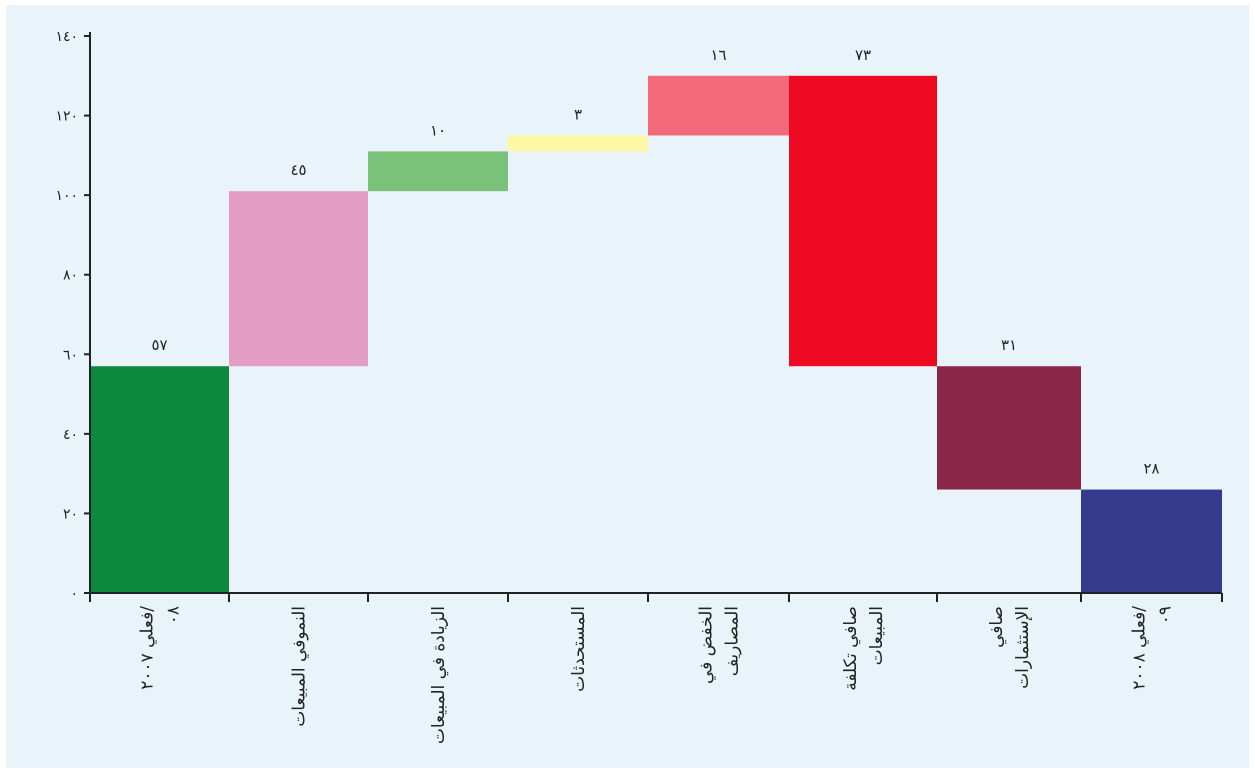  What do you see at coordinates (70, 435) in the screenshot?
I see `y-tick-label: ٤٠` at bounding box center [70, 435].